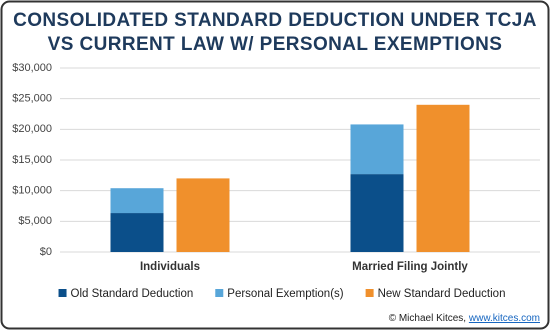 The height and width of the screenshot is (330, 550). Describe the element at coordinates (504, 318) in the screenshot. I see `source-link: www.kitces.com` at that location.